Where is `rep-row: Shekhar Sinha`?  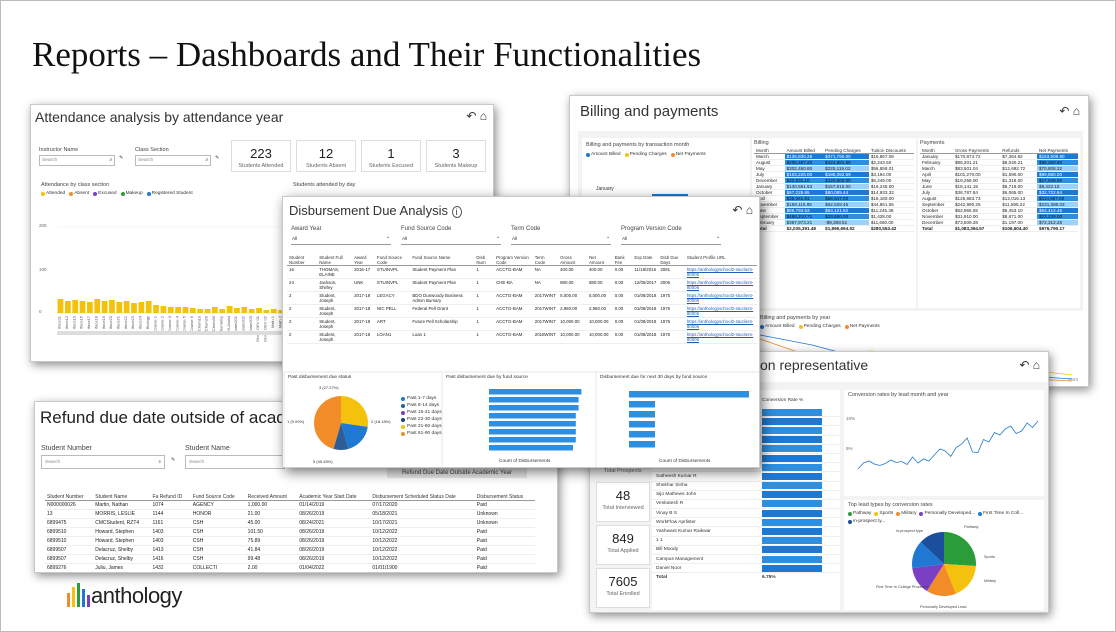 rep-row: Shekhar Sinha is located at coordinates (746, 486).